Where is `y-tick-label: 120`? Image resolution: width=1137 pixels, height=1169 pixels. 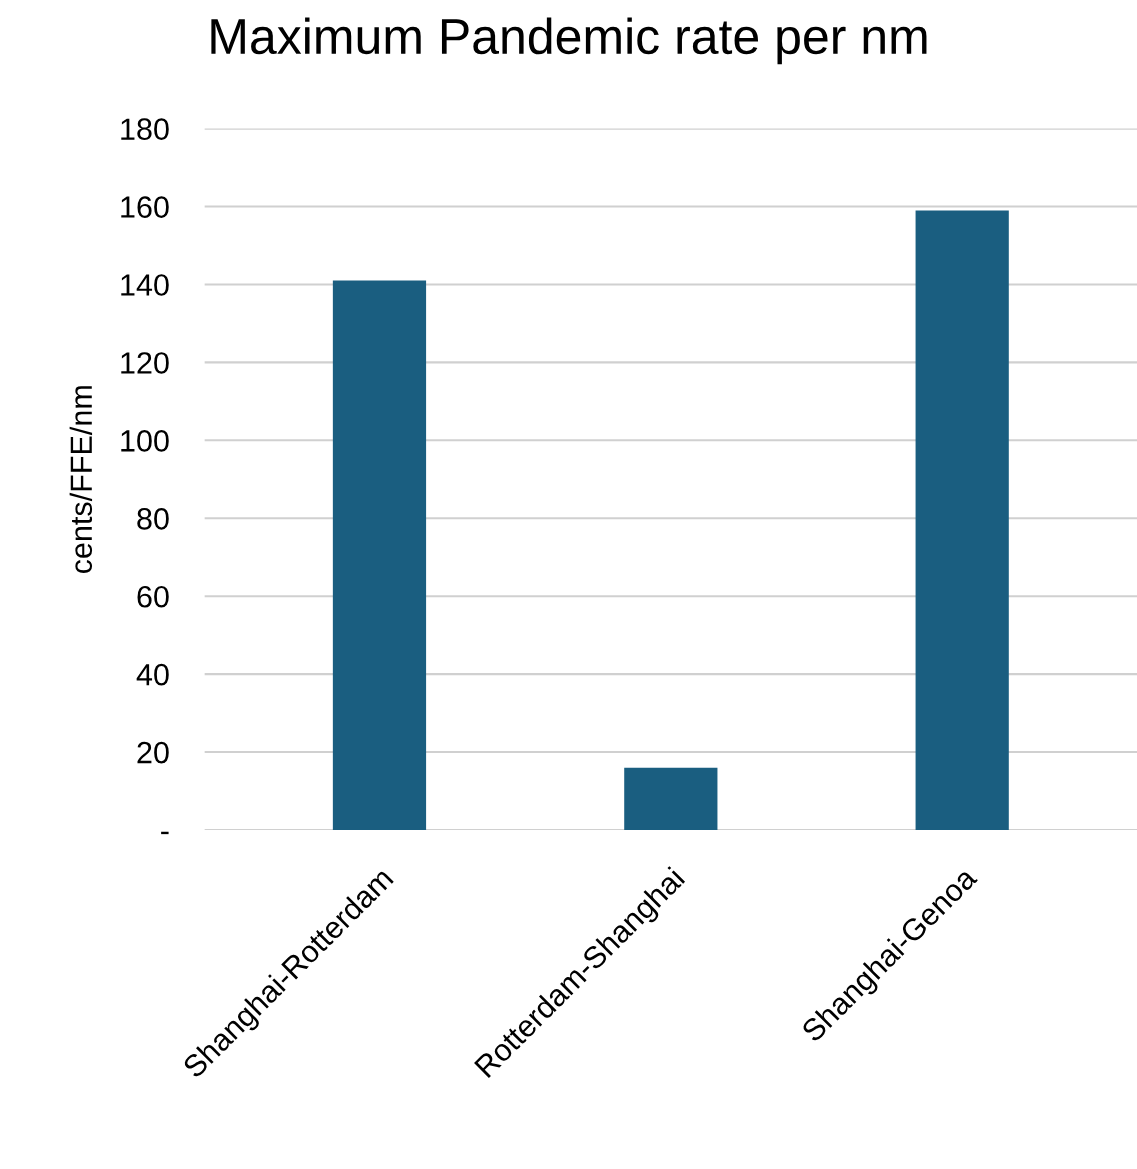
y-tick-label: 120 is located at coordinates (145, 363).